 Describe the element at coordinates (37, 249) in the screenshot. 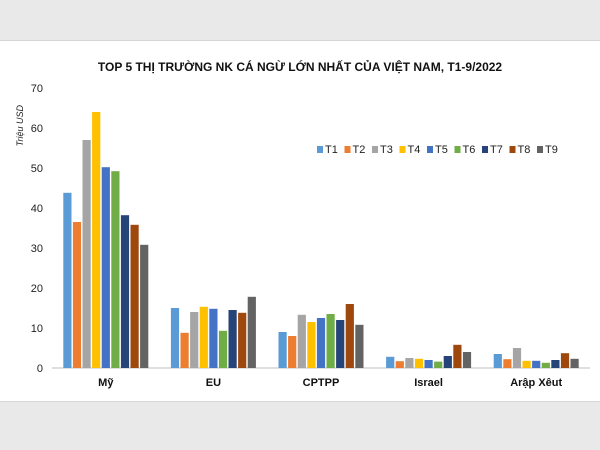

I see `y-tick-label: 30` at that location.